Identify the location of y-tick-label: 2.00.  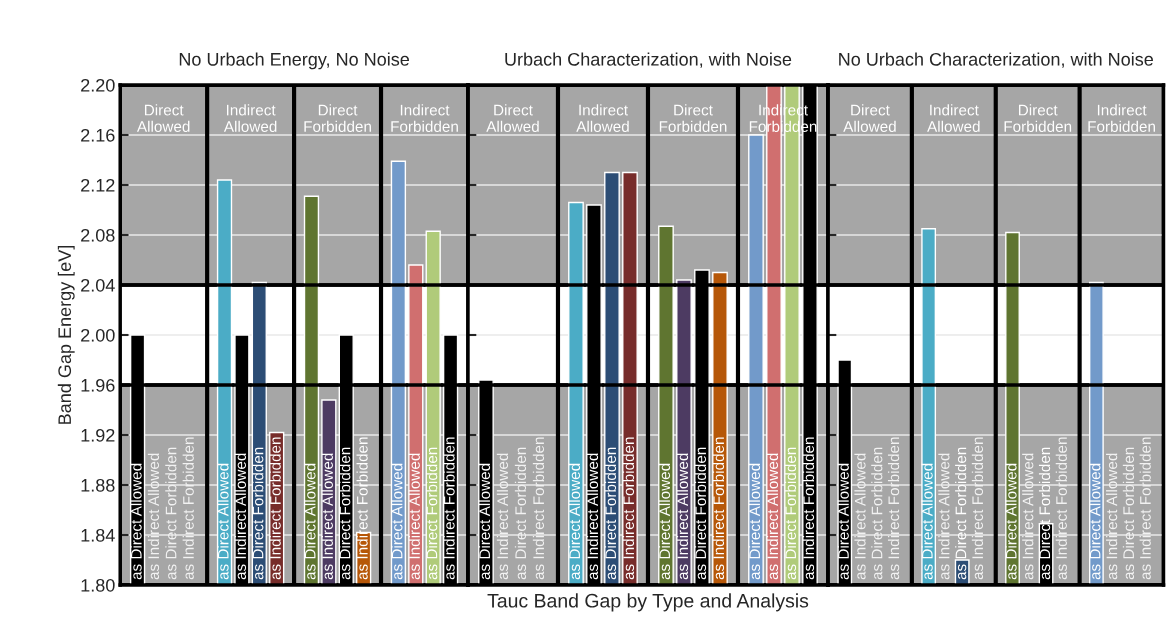
(98, 335).